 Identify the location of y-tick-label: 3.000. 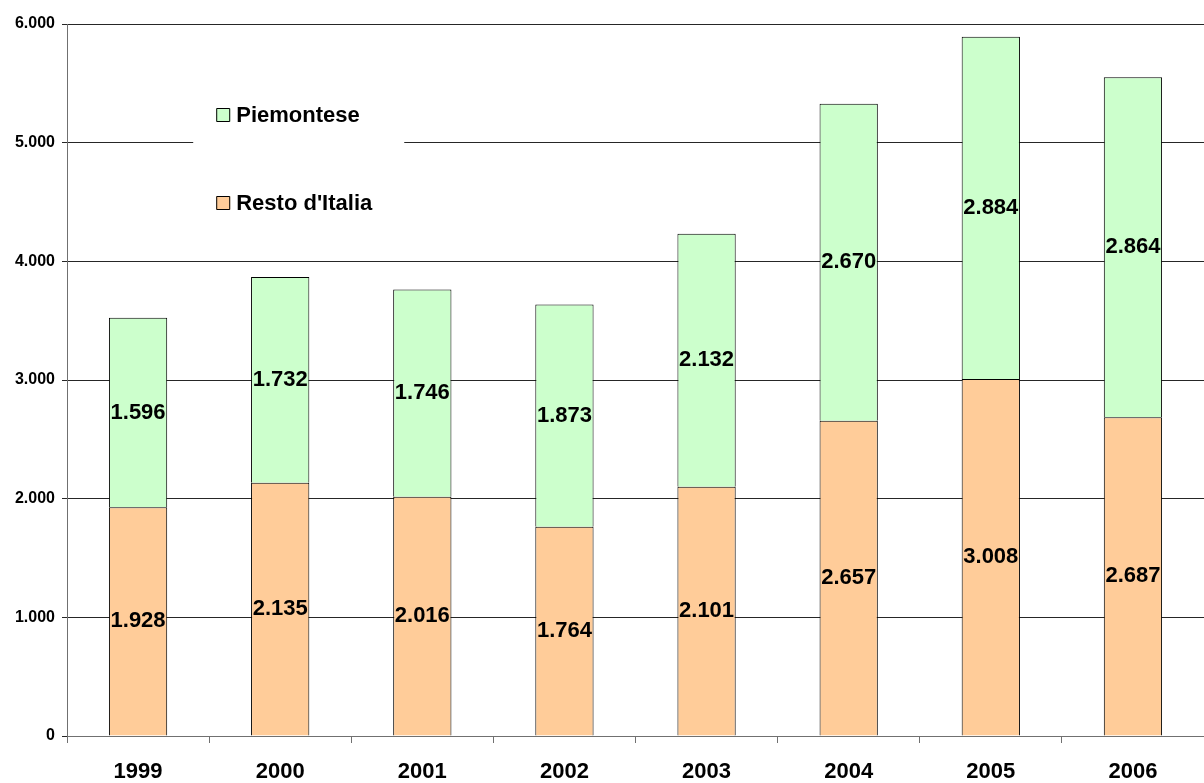
(35, 379).